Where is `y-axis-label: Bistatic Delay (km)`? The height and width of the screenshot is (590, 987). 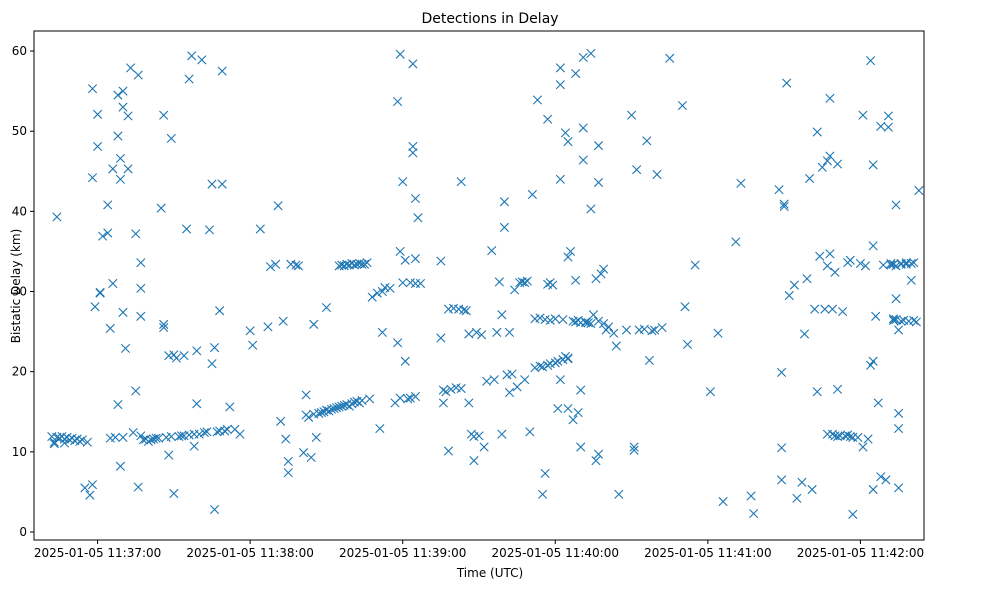
y-axis-label: Bistatic Delay (km) is located at coordinates (16, 286).